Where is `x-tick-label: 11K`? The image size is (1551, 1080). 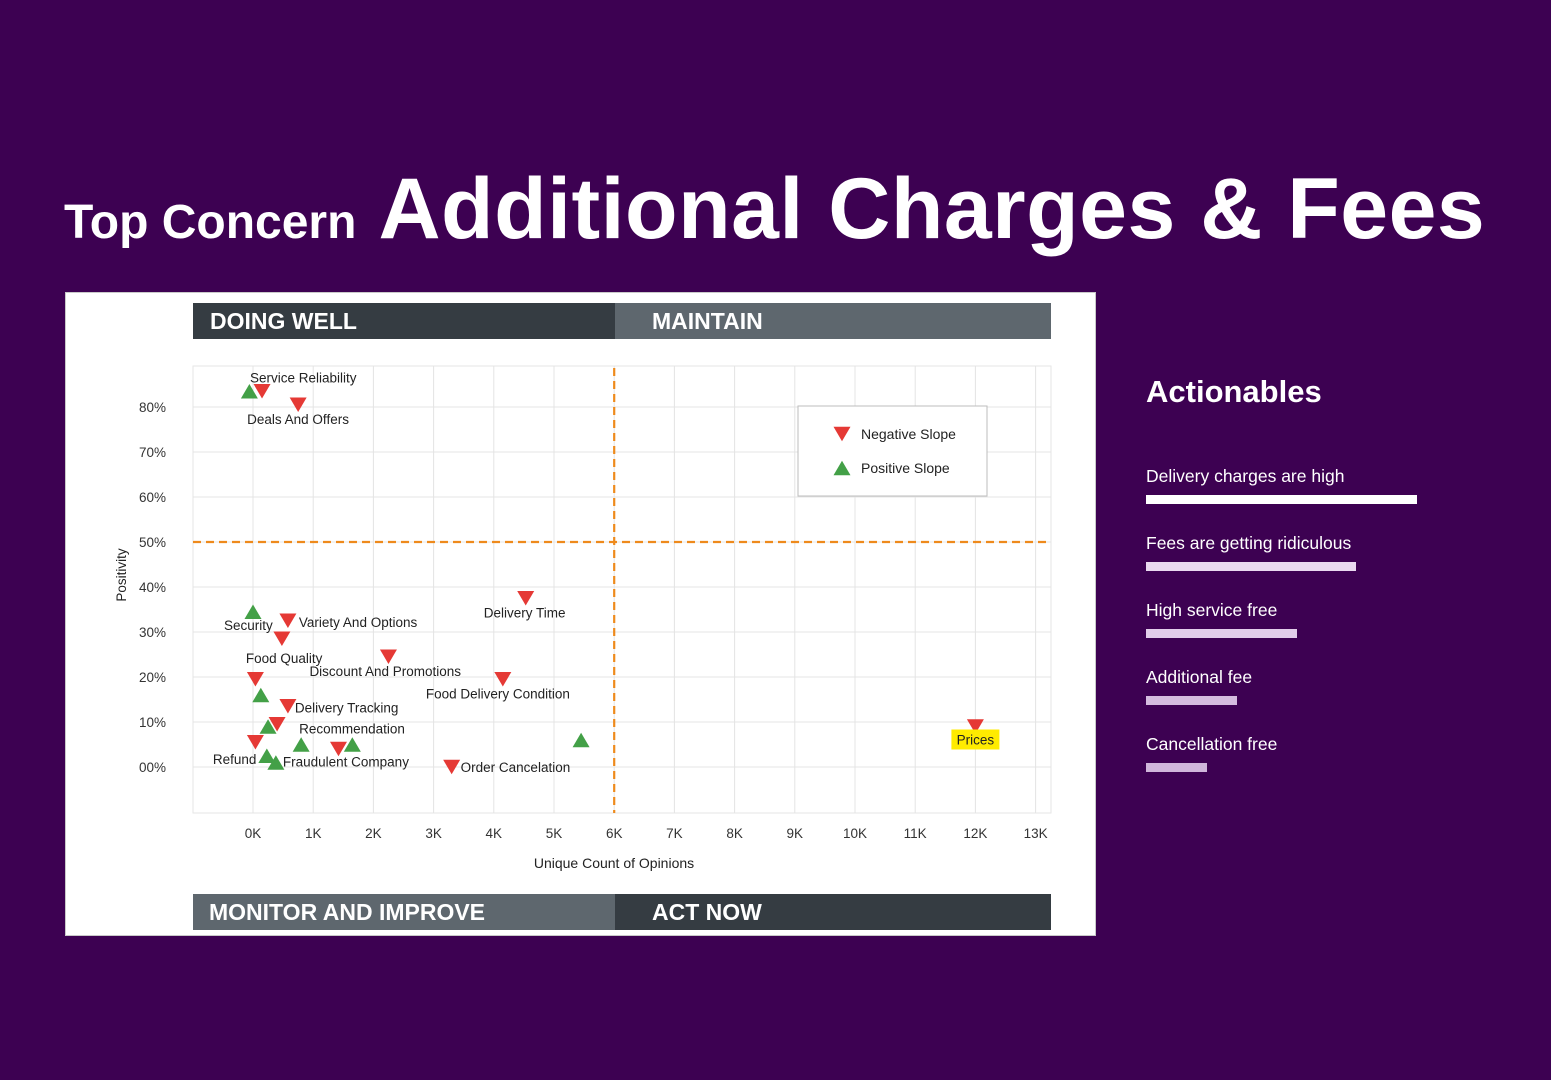
x-tick-label: 11K is located at coordinates (915, 833).